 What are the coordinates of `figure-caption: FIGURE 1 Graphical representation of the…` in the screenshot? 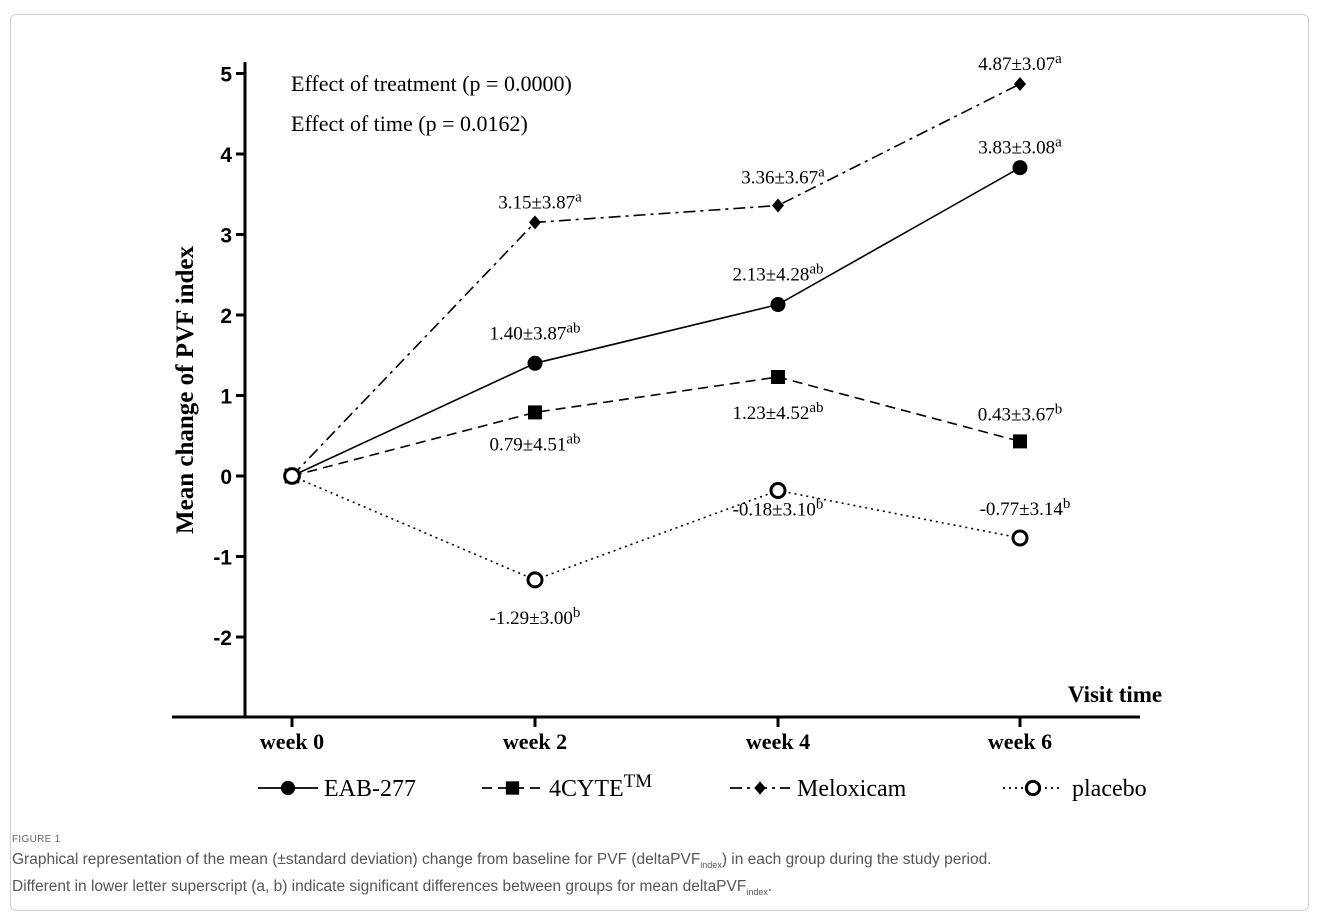 It's located at (657, 868).